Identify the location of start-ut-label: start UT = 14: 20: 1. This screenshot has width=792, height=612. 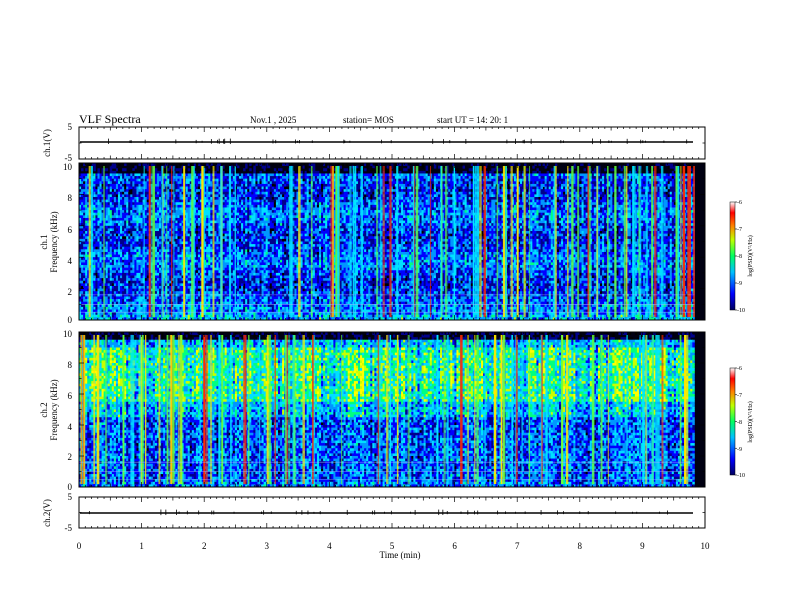
(472, 120).